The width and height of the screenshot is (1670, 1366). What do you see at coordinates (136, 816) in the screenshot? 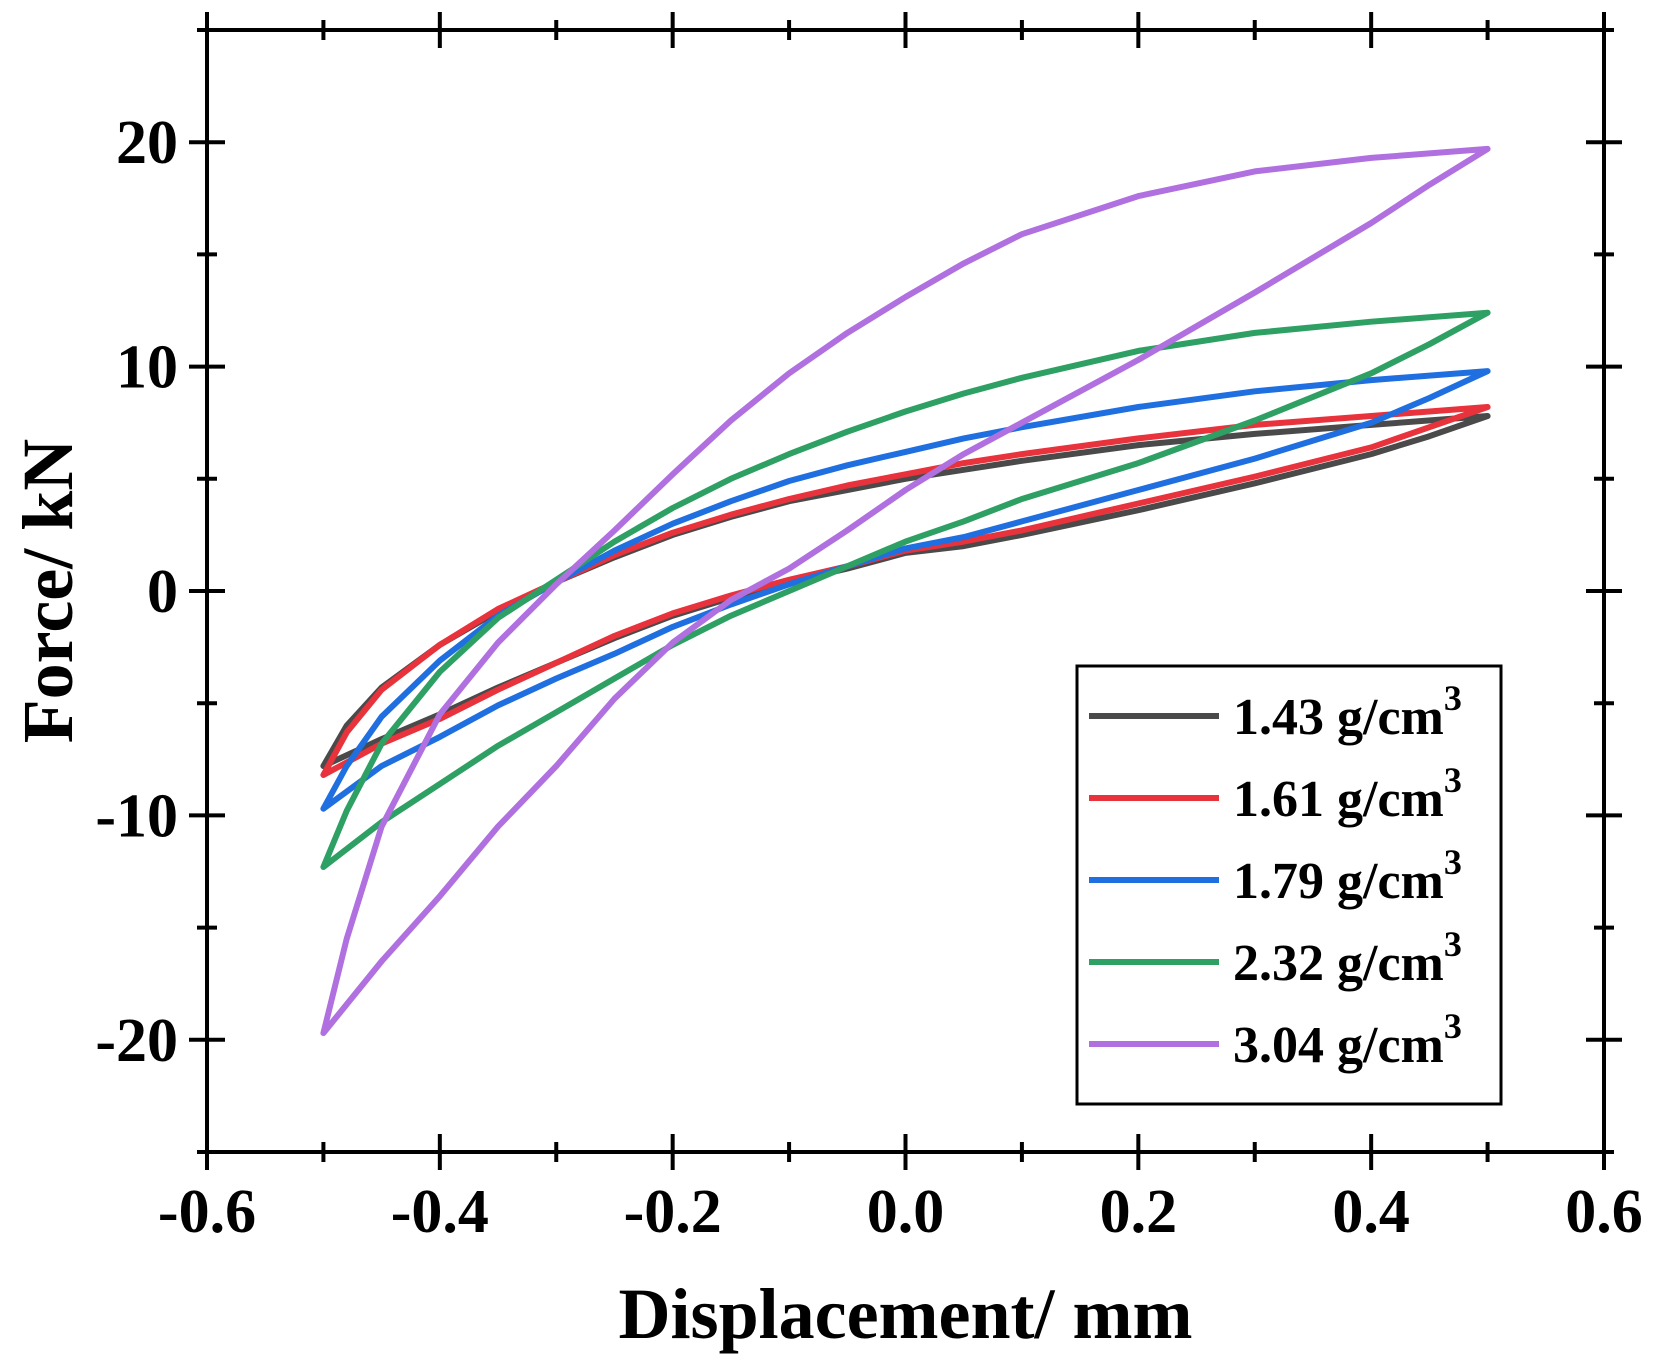
I see `y-tick-label: -10` at bounding box center [136, 816].